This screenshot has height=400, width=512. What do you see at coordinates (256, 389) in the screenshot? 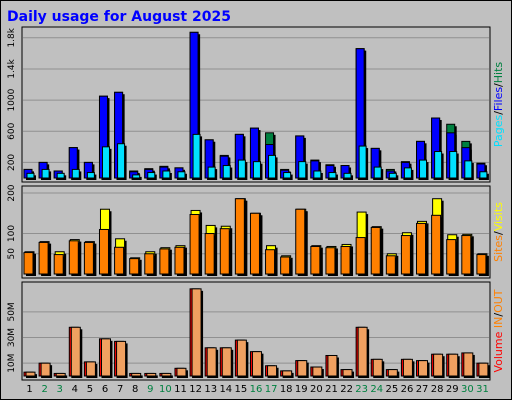
I see `day-label: 16` at bounding box center [256, 389].